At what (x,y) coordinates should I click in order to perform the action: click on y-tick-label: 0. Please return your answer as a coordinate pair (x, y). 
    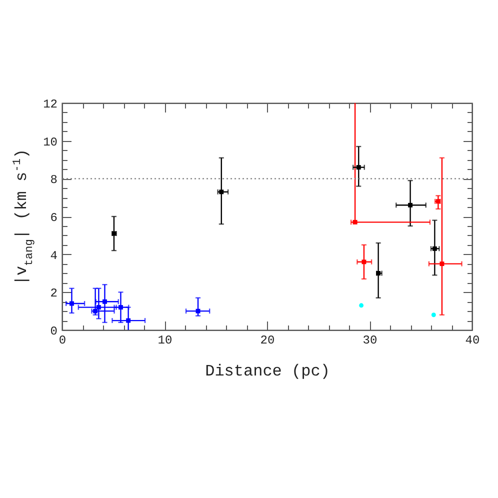
    Looking at the image, I should click on (54, 331).